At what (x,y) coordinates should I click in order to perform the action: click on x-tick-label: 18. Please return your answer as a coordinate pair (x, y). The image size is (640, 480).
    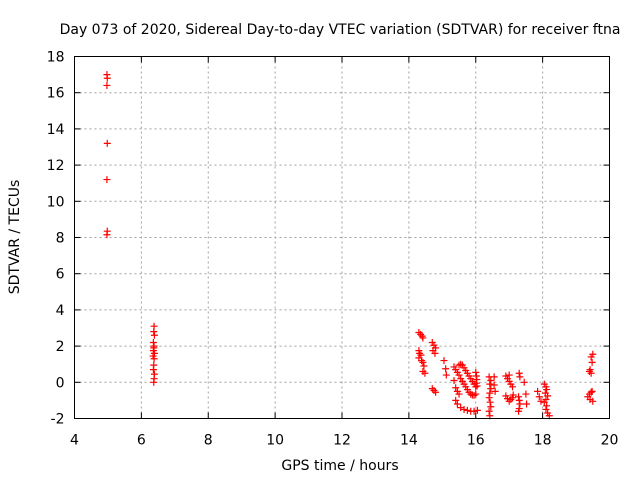
    Looking at the image, I should click on (543, 441).